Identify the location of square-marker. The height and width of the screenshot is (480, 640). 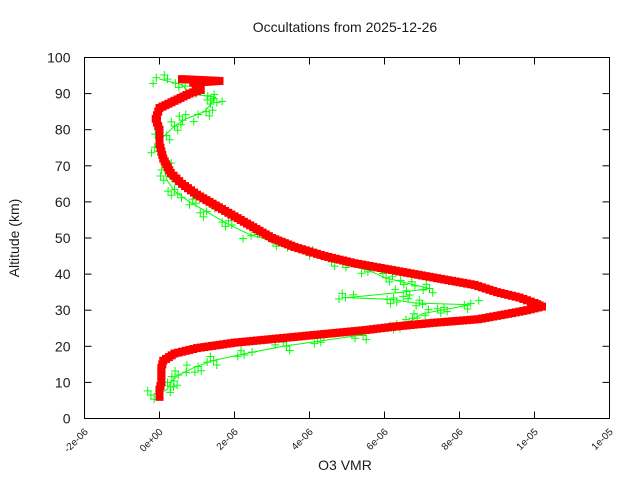
(182, 79).